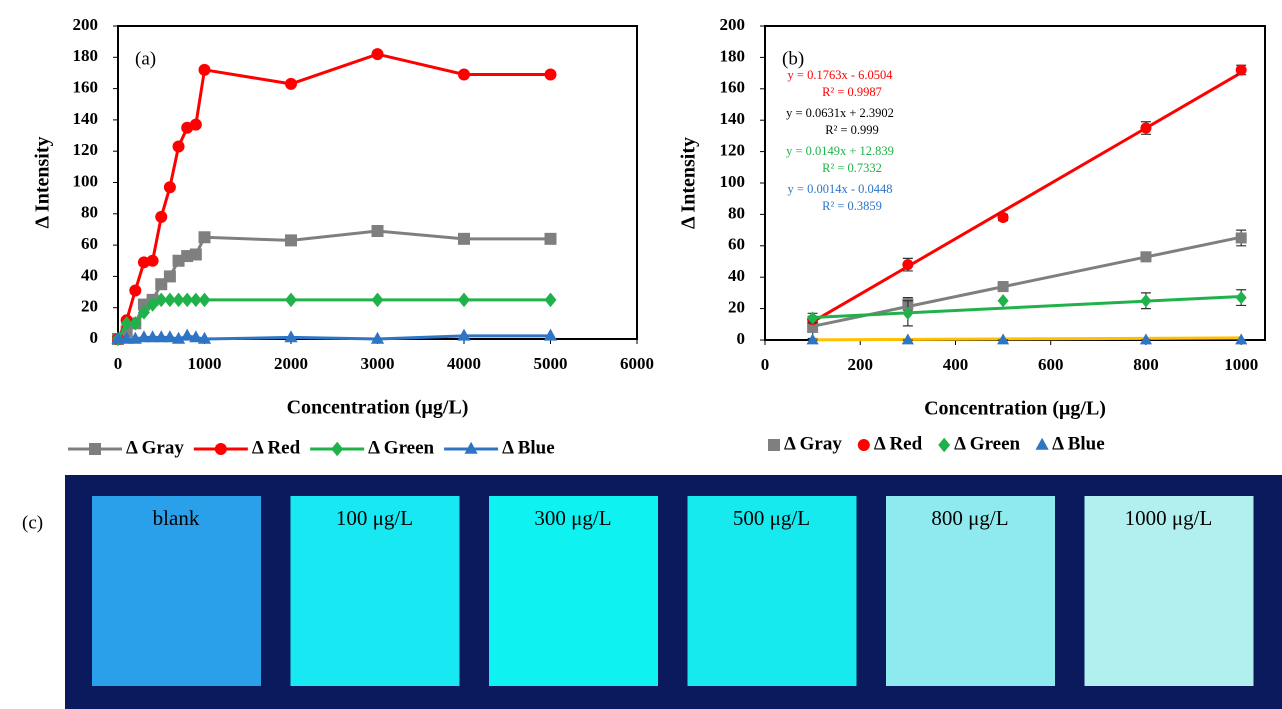 This screenshot has width=1282, height=709. Describe the element at coordinates (689, 183) in the screenshot. I see `y-axis-label: Δ Intensity` at that location.